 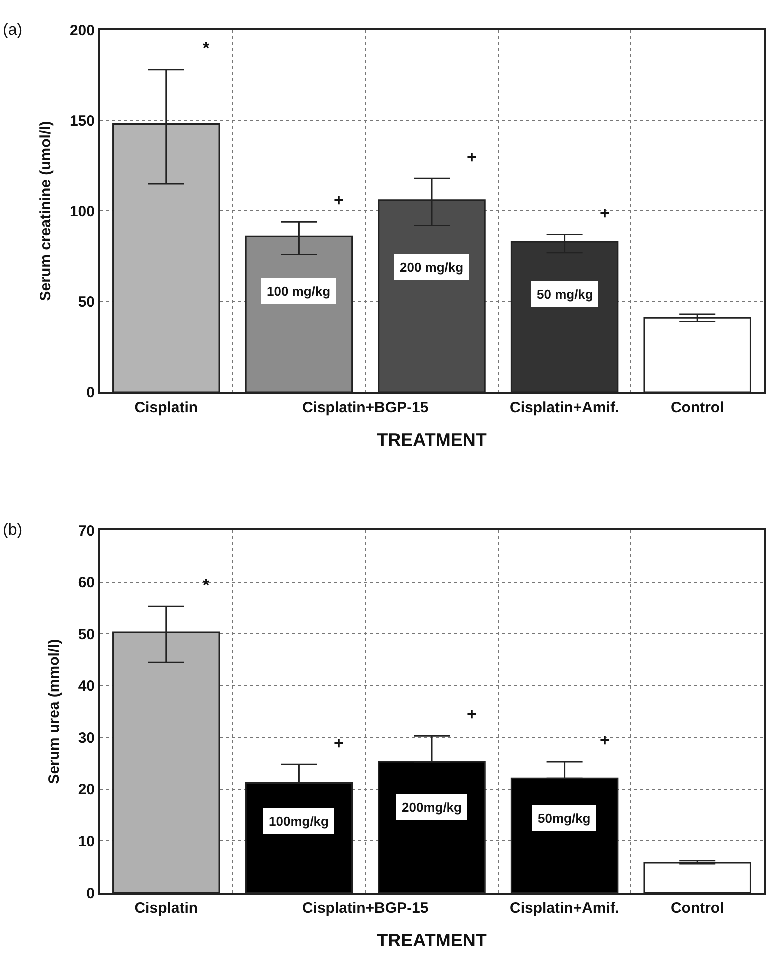 I want to click on annotation: 50 mg/kg, so click(x=565, y=294).